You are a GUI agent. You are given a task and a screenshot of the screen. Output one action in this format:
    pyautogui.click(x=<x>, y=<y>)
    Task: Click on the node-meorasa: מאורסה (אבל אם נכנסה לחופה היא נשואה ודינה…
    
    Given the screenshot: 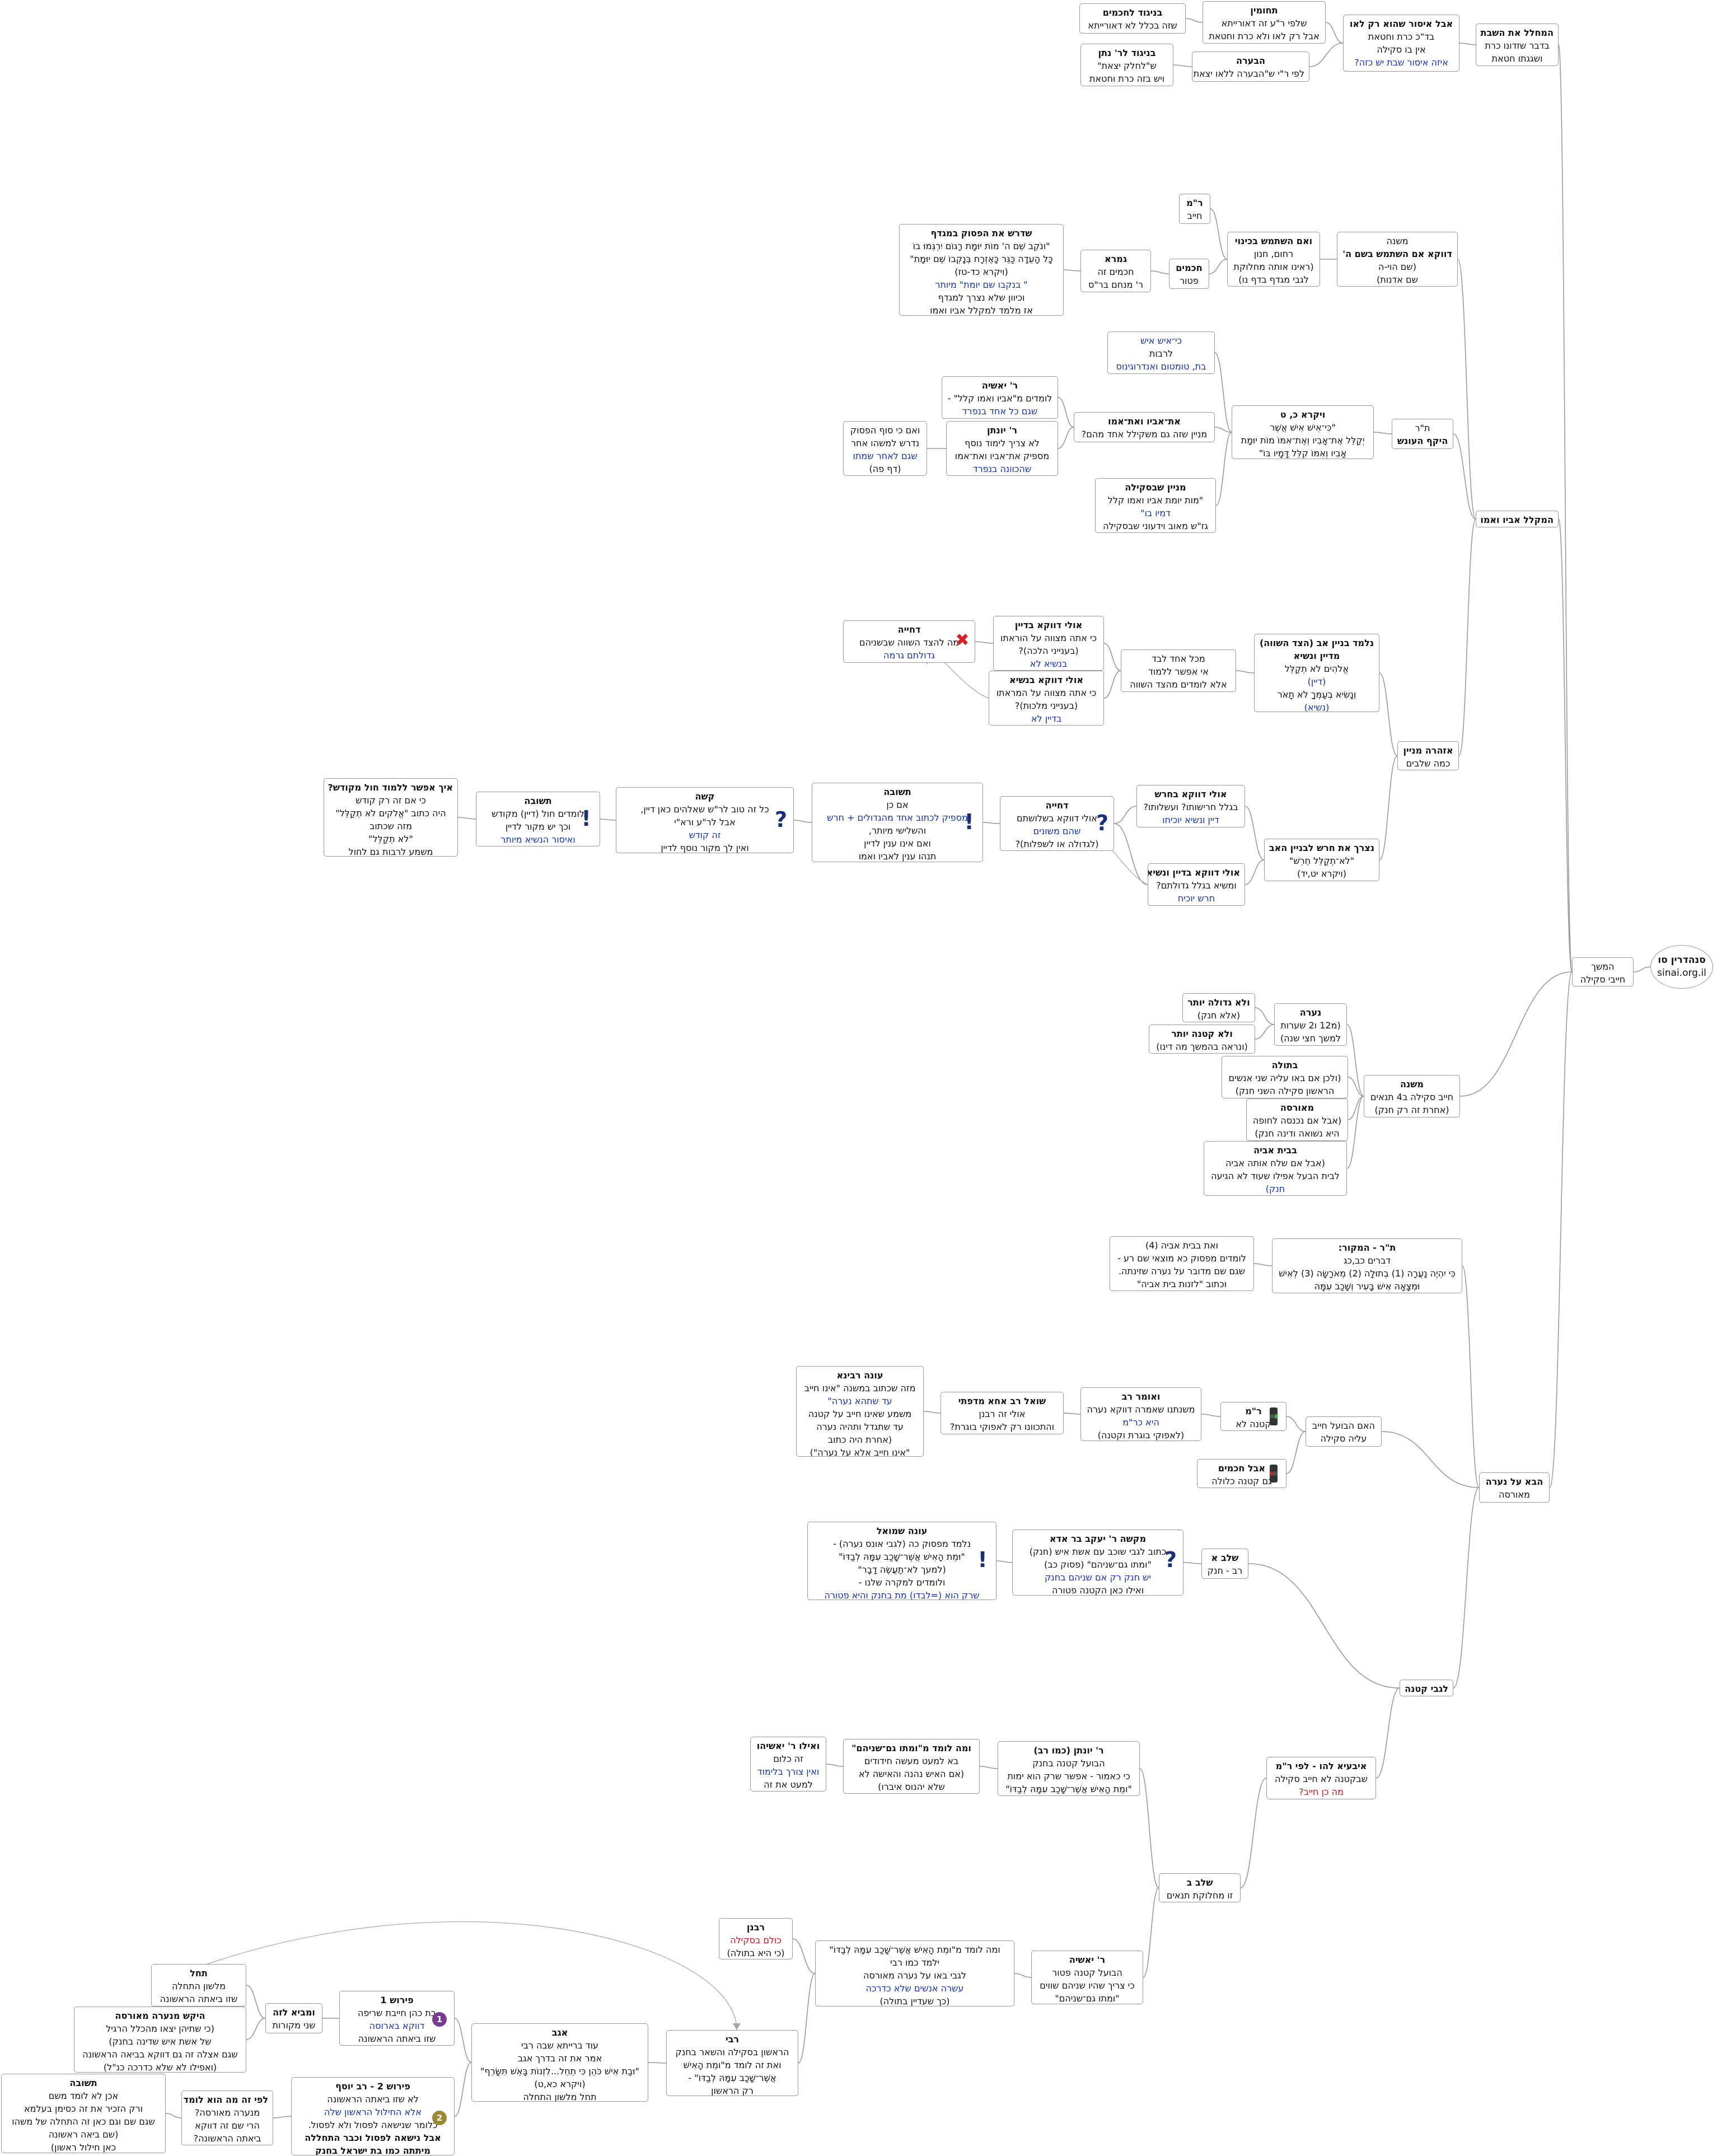 What is the action you would take?
    pyautogui.click(x=1297, y=1119)
    